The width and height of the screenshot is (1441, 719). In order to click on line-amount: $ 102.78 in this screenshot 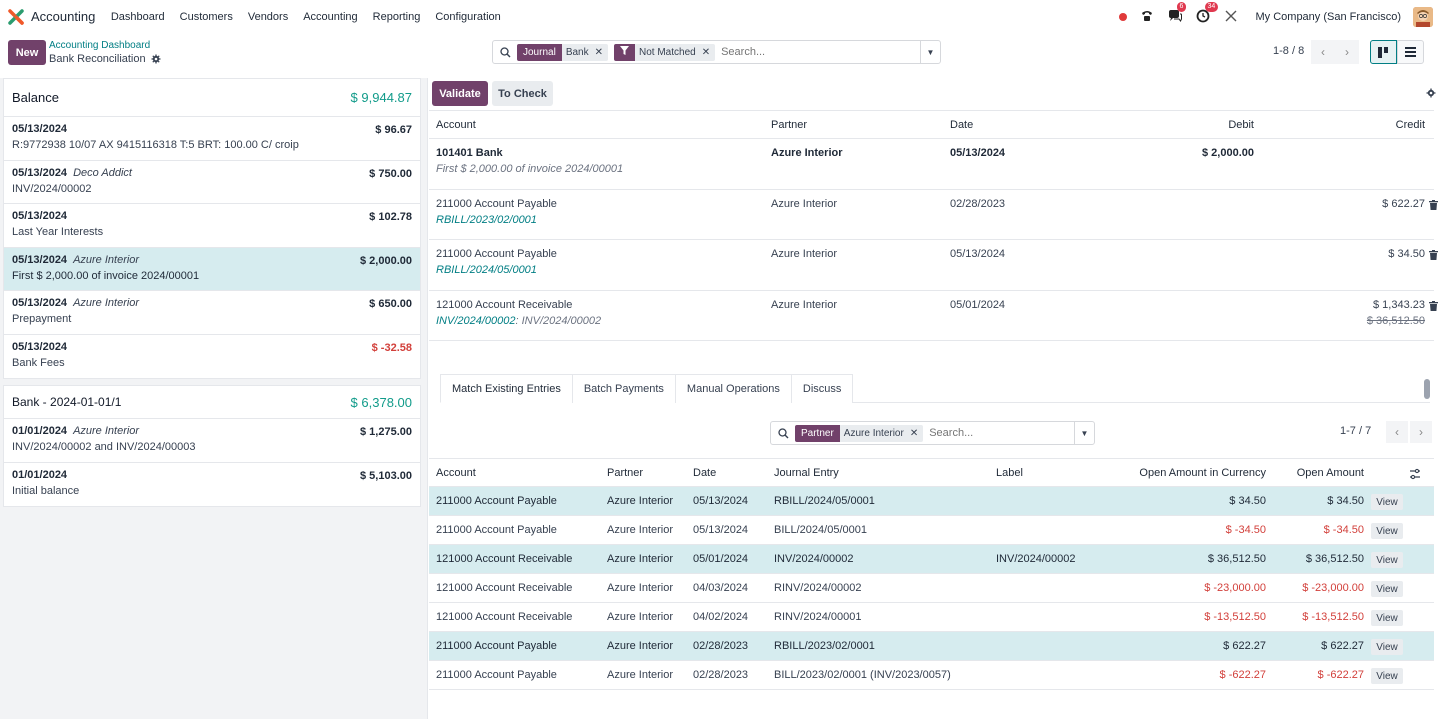, I will do `click(390, 217)`.